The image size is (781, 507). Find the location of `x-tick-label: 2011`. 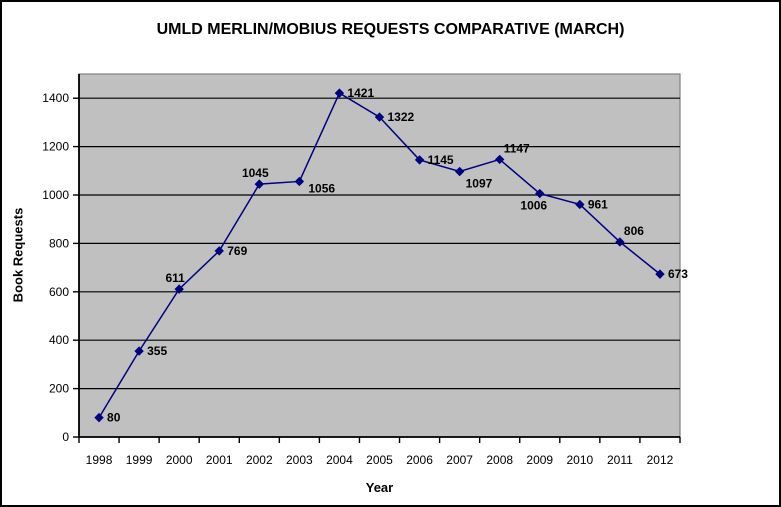

x-tick-label: 2011 is located at coordinates (620, 460).